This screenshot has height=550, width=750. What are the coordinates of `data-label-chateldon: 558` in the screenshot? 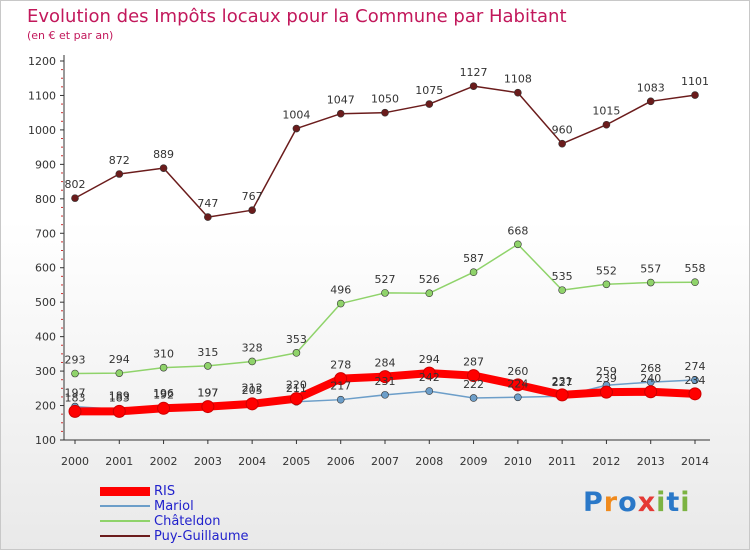 It's located at (695, 268).